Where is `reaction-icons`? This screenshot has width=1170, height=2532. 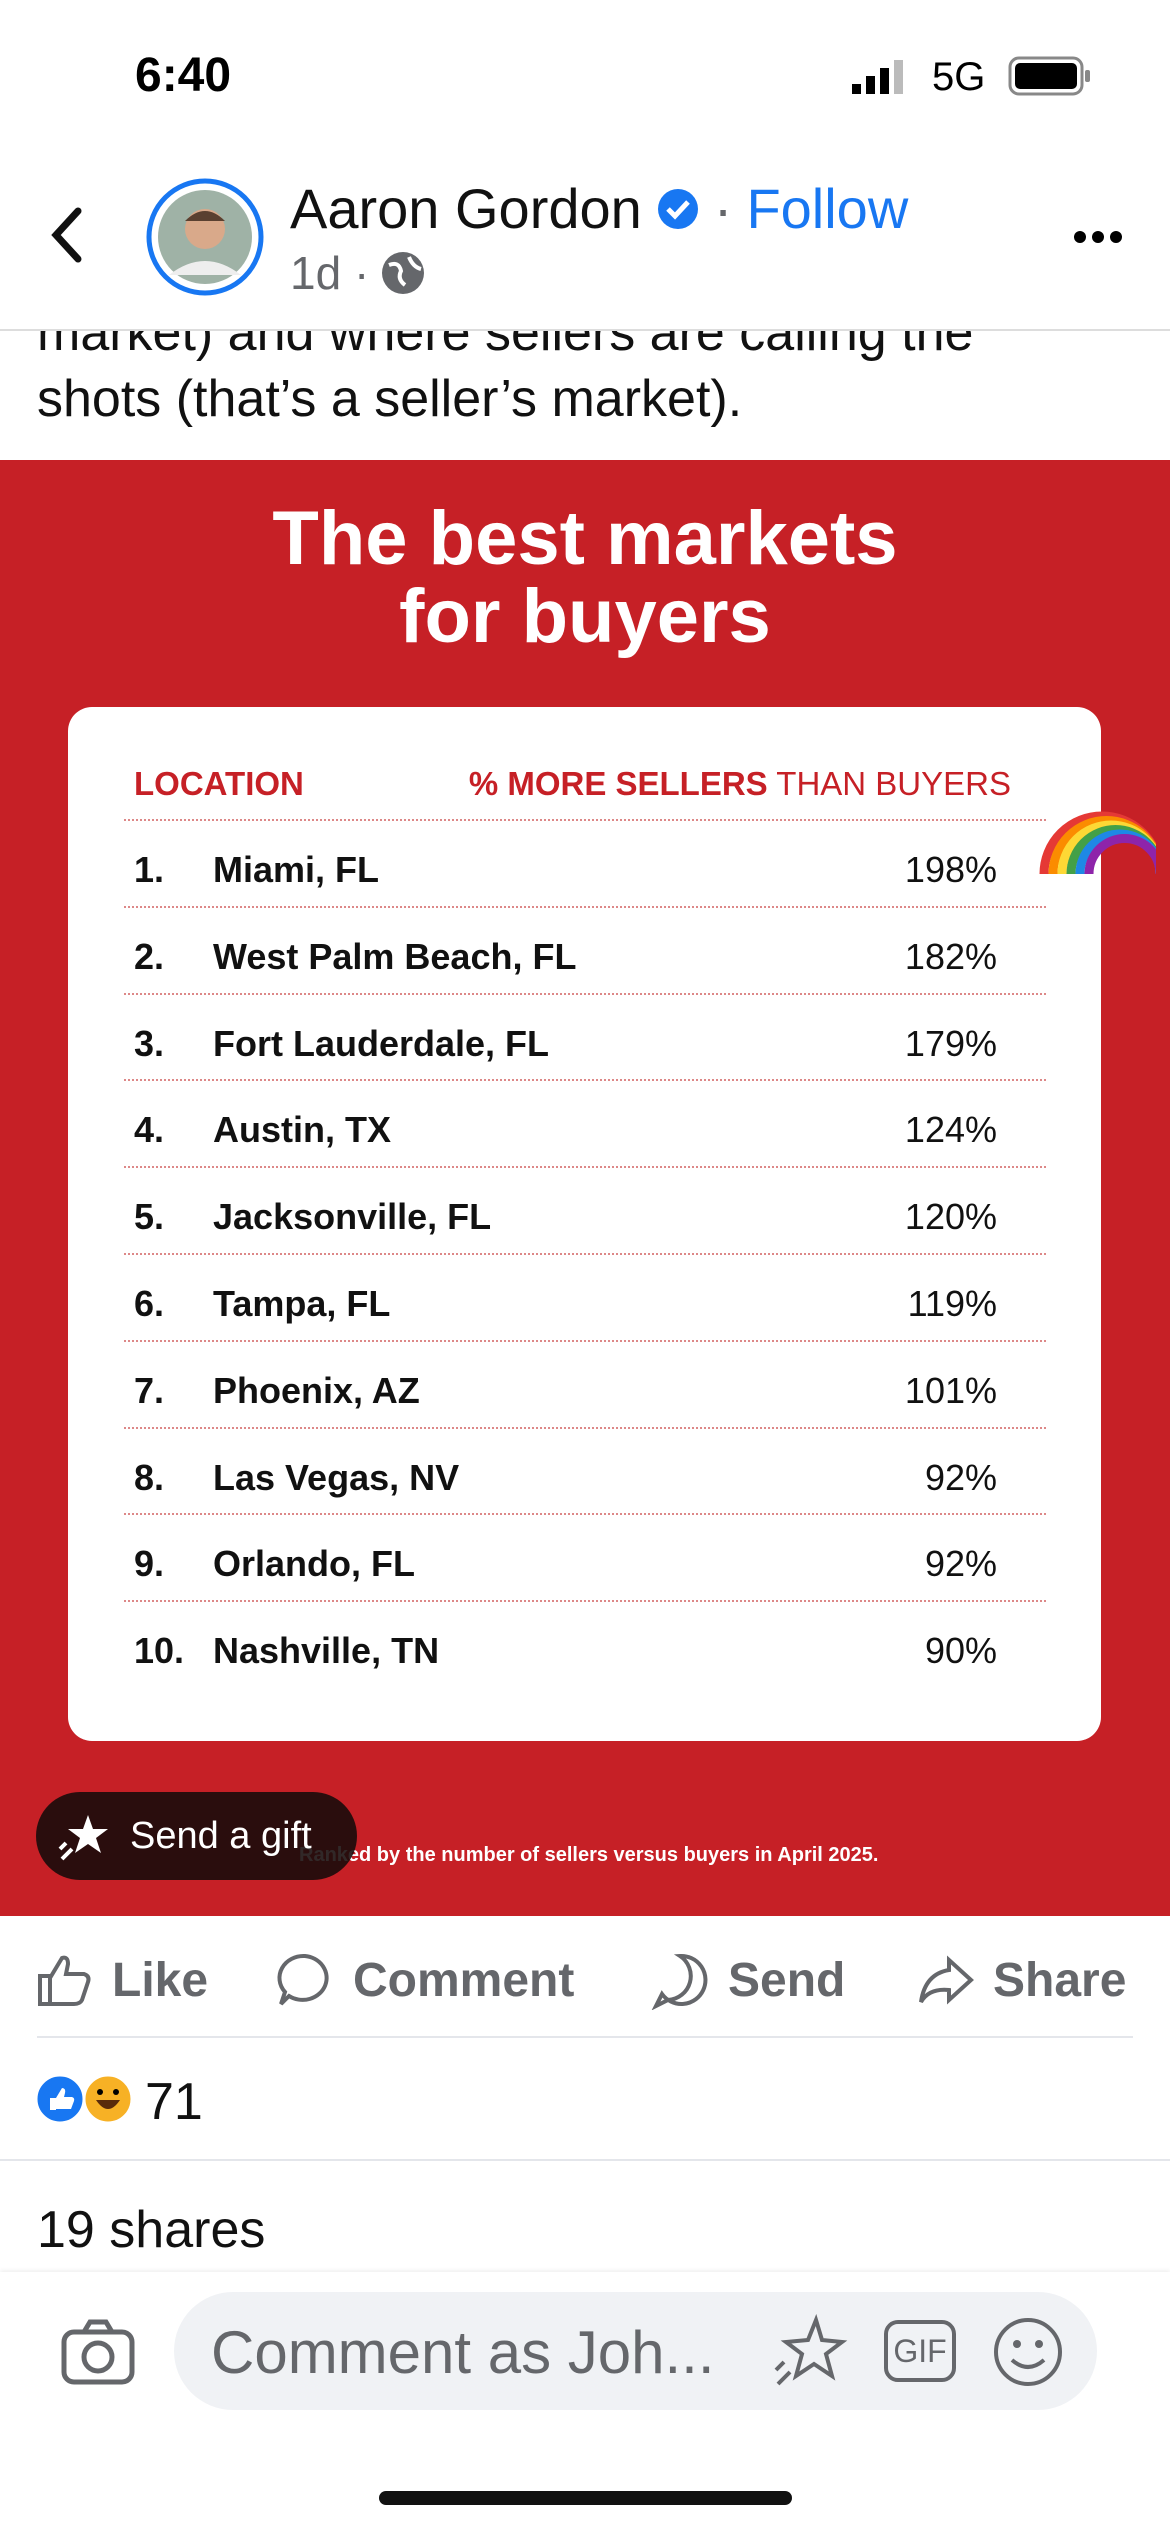
reaction-icons is located at coordinates (84, 2099).